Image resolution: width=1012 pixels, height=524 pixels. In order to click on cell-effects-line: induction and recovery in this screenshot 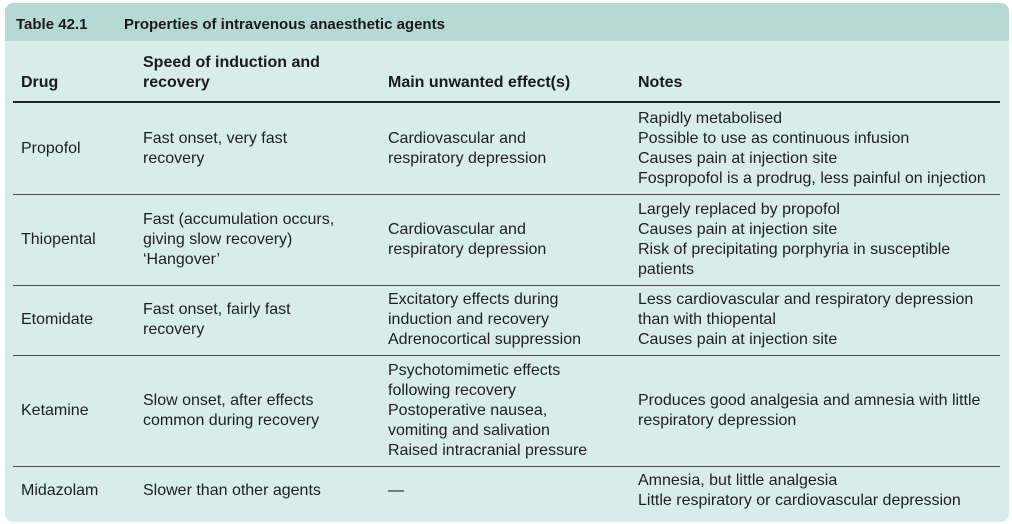, I will do `click(468, 319)`.